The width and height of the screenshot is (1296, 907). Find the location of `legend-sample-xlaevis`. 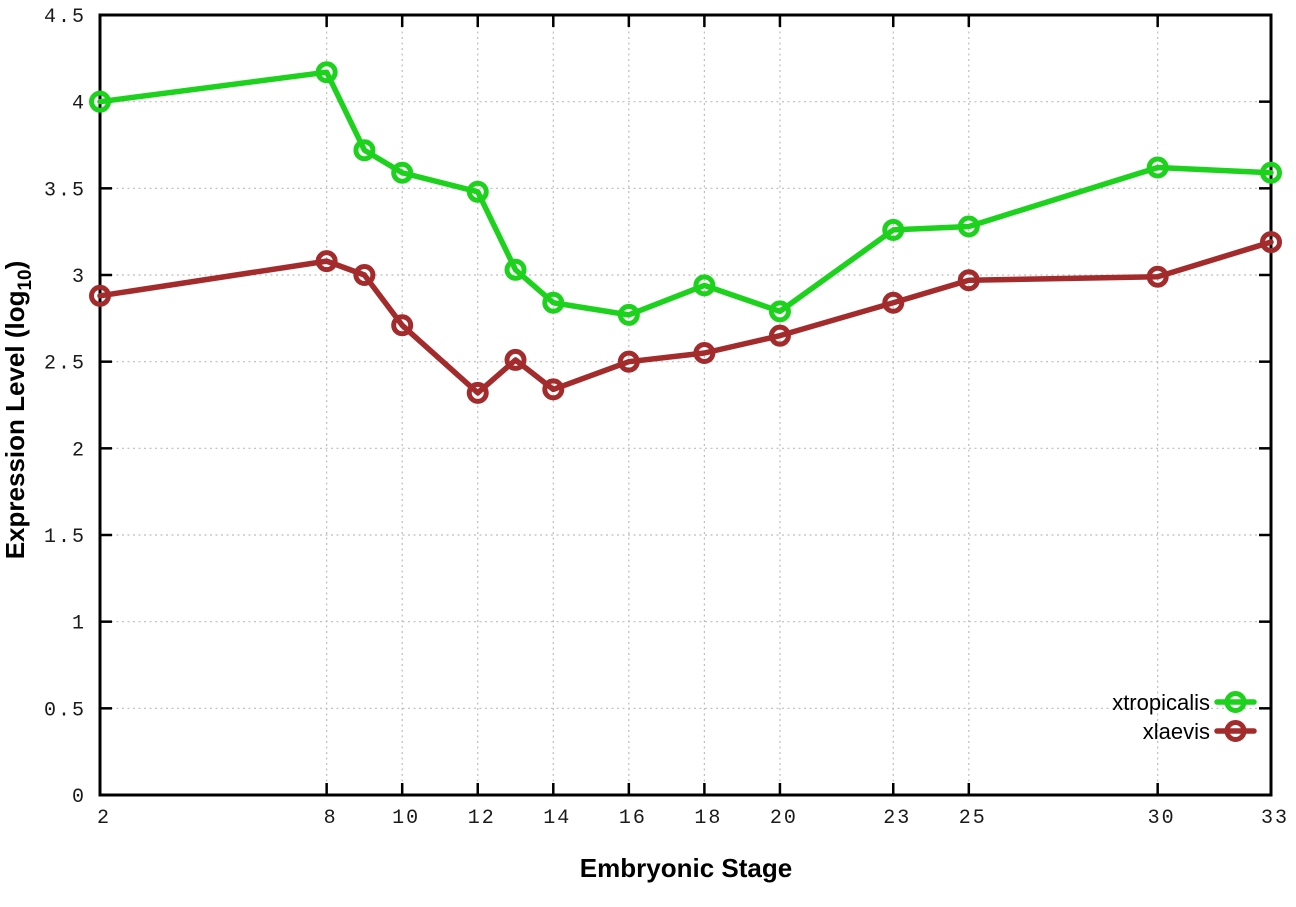

legend-sample-xlaevis is located at coordinates (1235, 731).